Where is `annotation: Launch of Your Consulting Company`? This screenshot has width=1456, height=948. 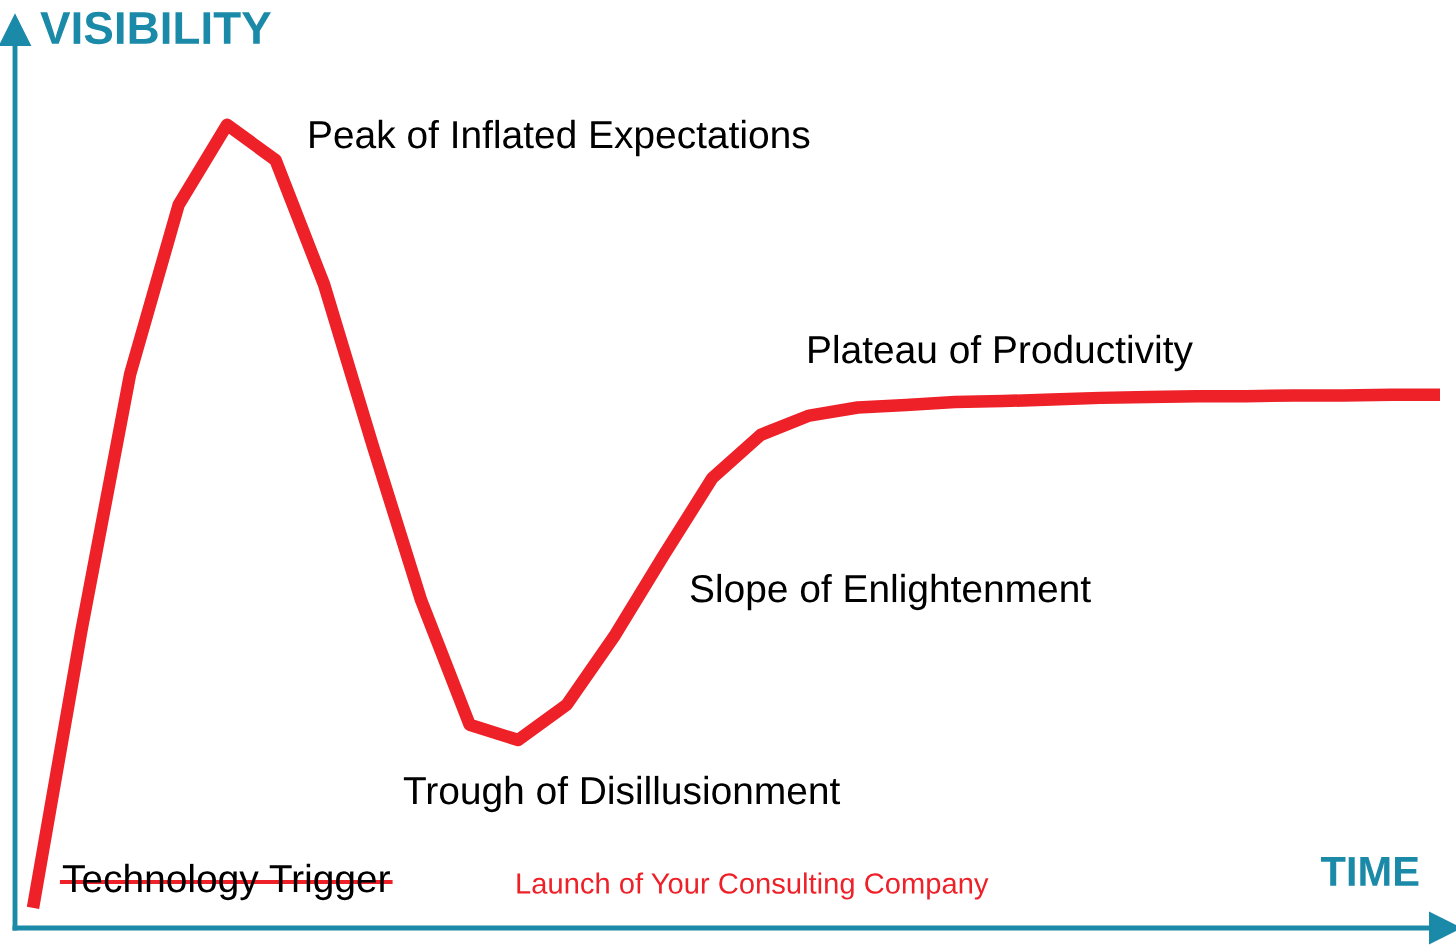
annotation: Launch of Your Consulting Company is located at coordinates (753, 886).